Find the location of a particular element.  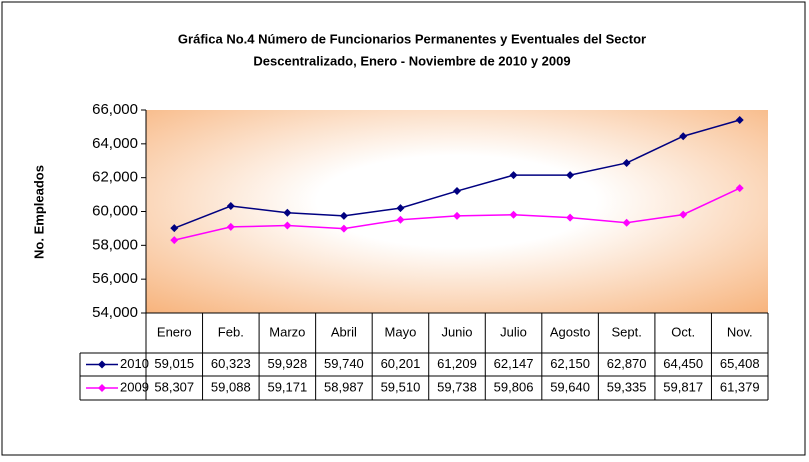

y-tick-label: 62,000 is located at coordinates (115, 177).